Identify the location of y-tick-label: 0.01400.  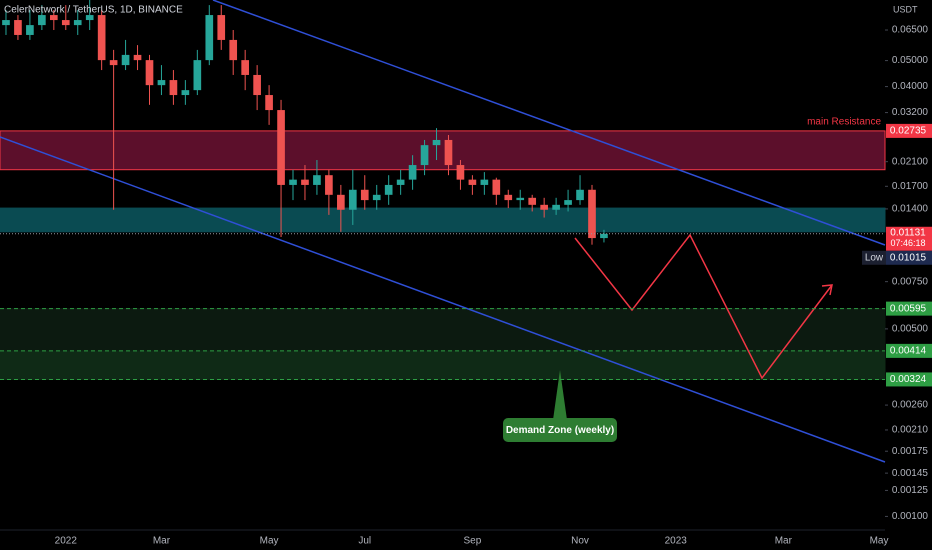
(910, 209).